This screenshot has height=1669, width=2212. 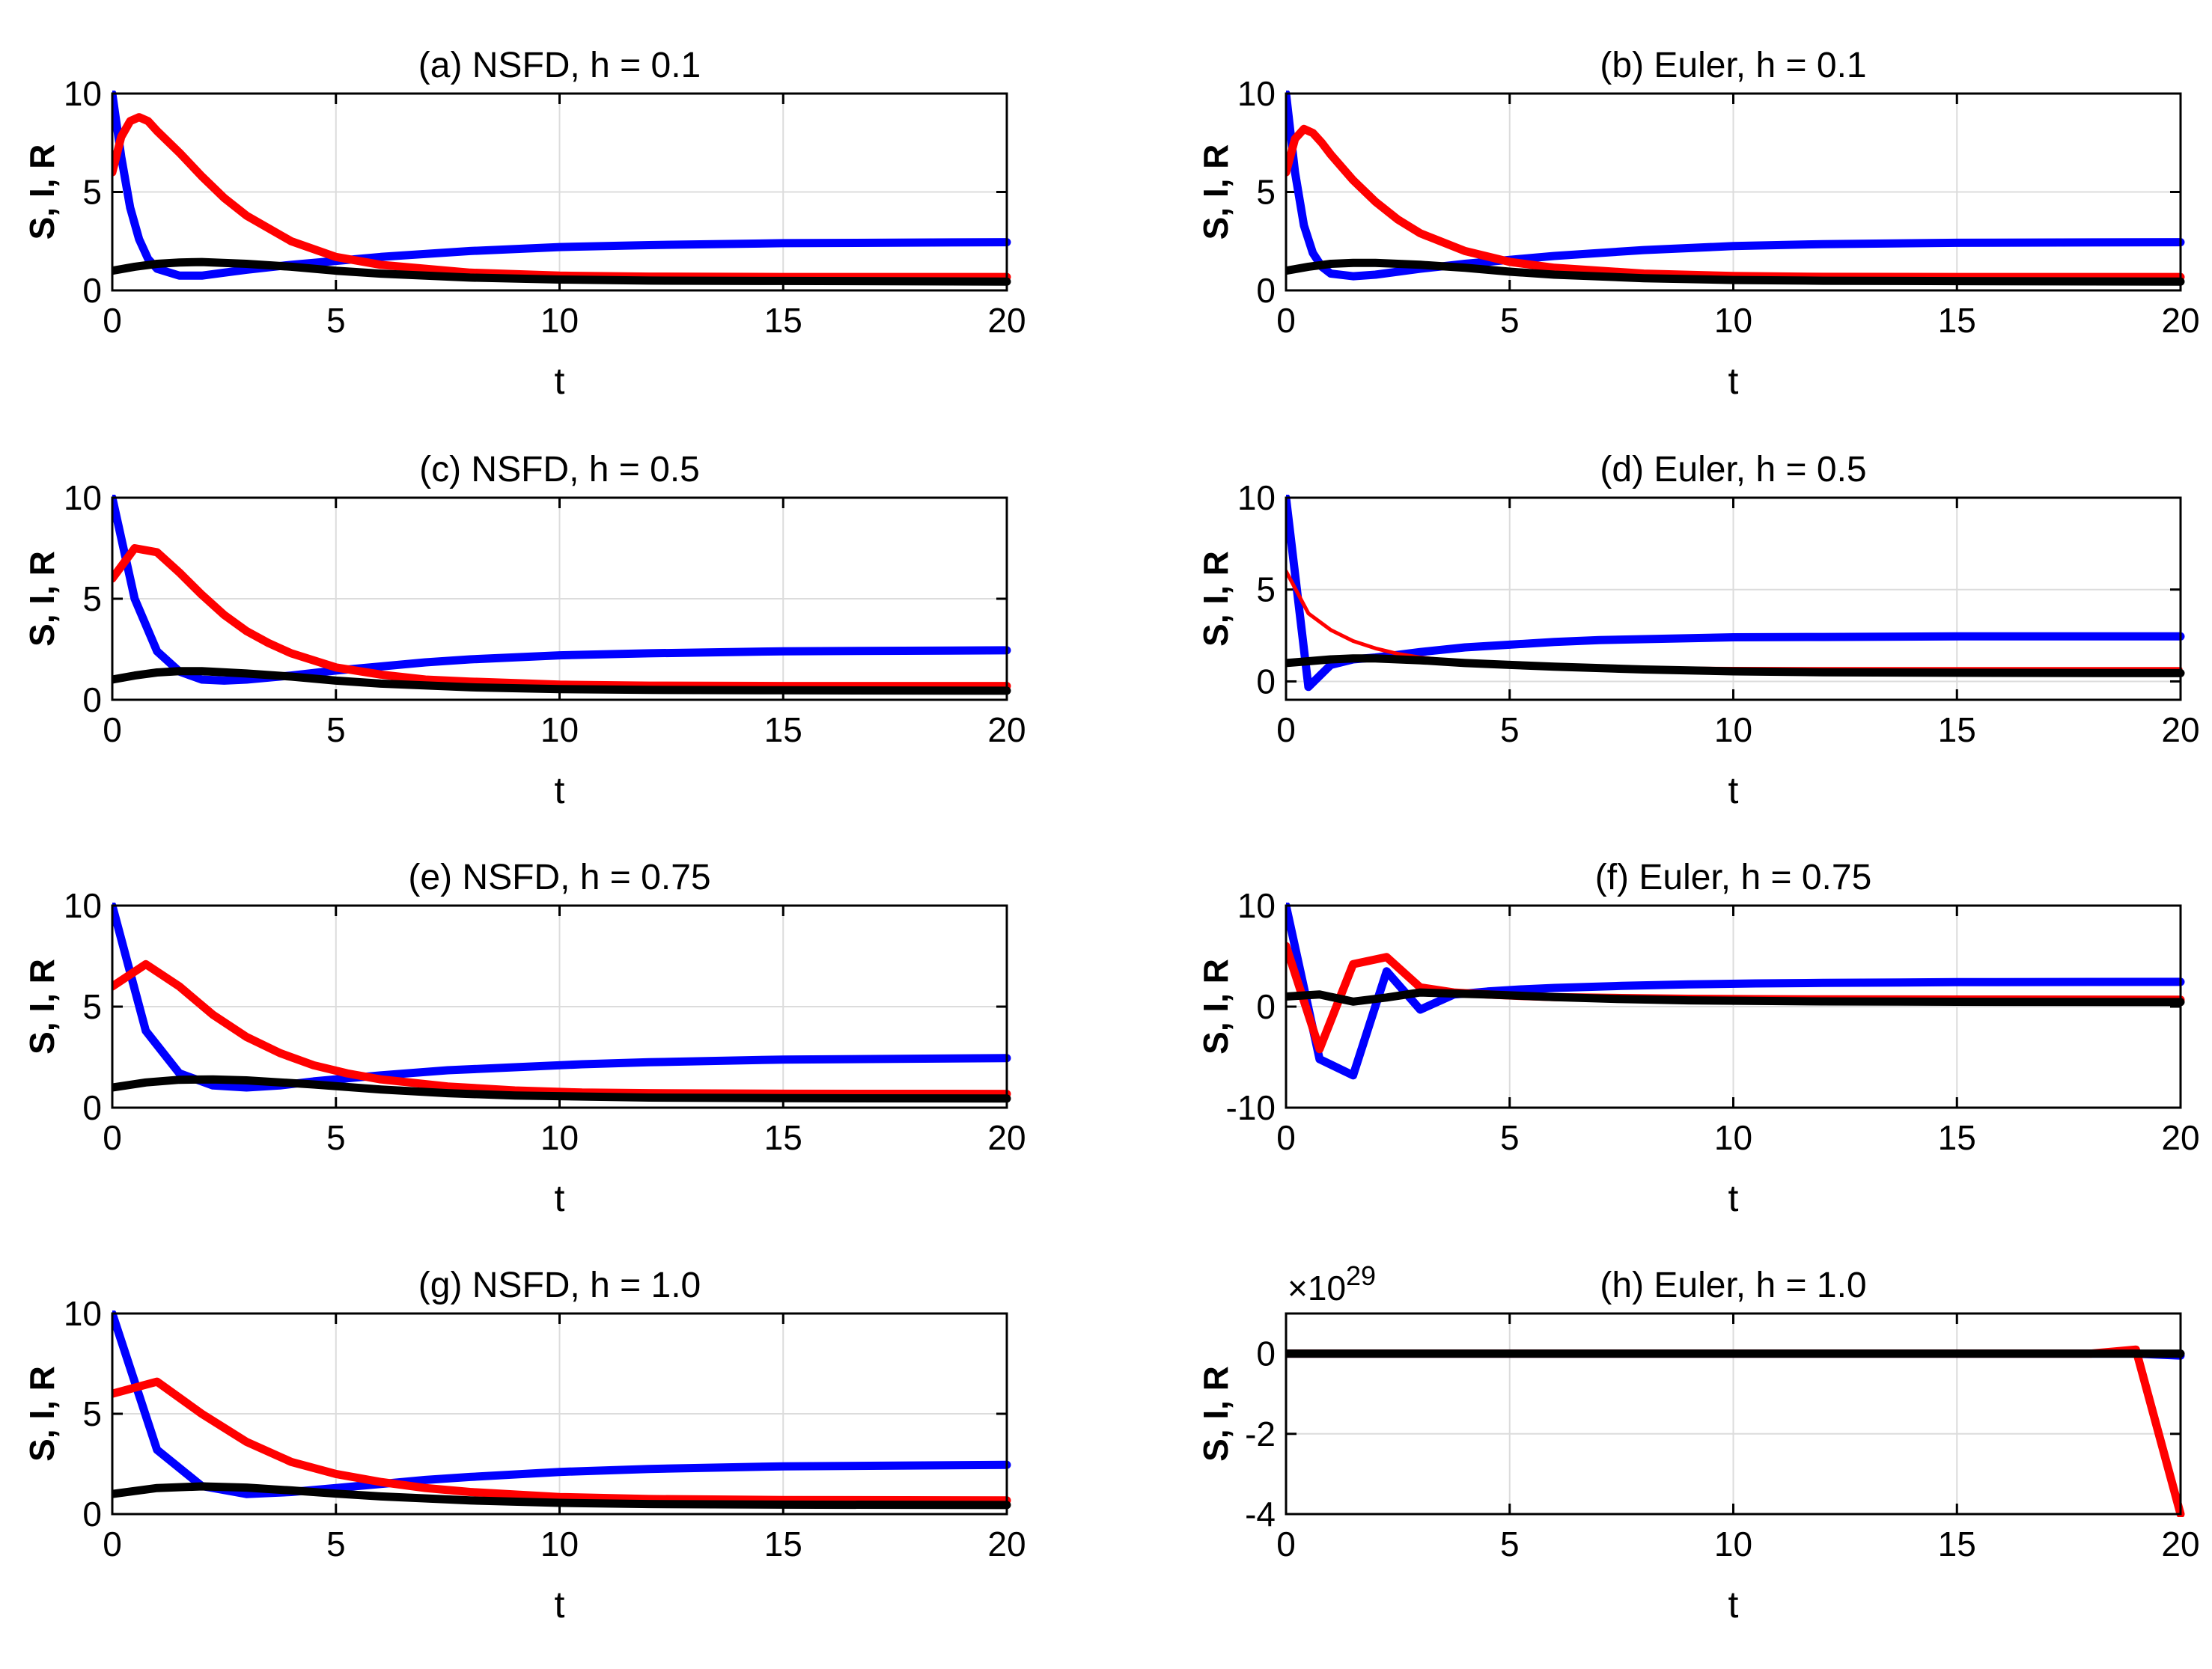 I want to click on axis-exponent: ×10²⁹, so click(x=1332, y=1284).